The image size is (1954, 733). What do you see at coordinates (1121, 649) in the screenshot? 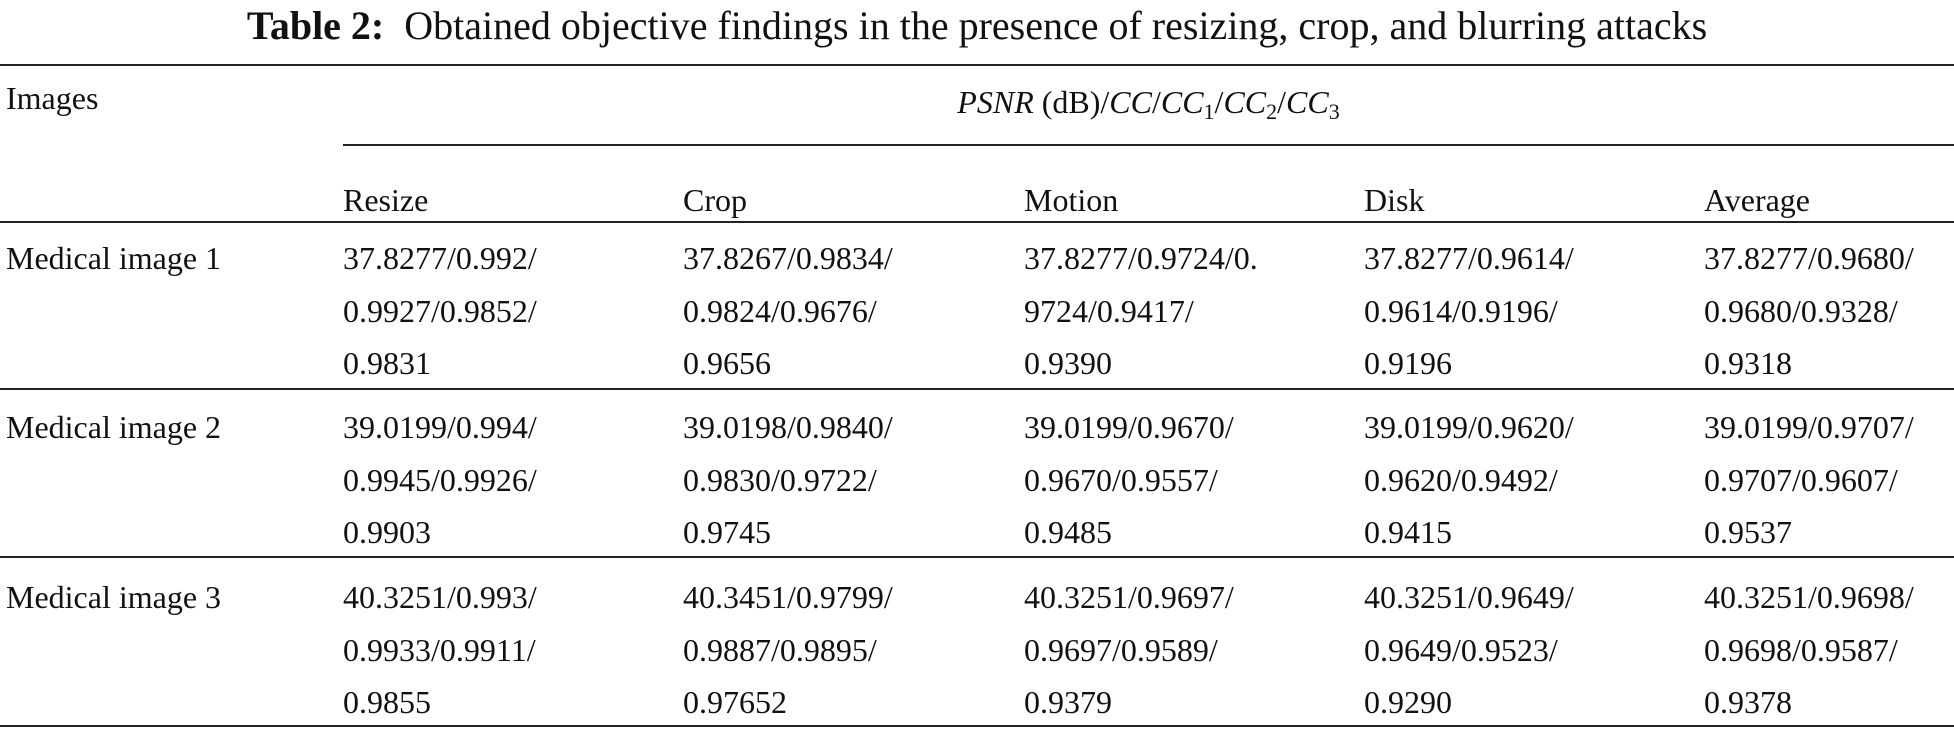
I see `cell-line: 0.9697/0.9589/` at bounding box center [1121, 649].